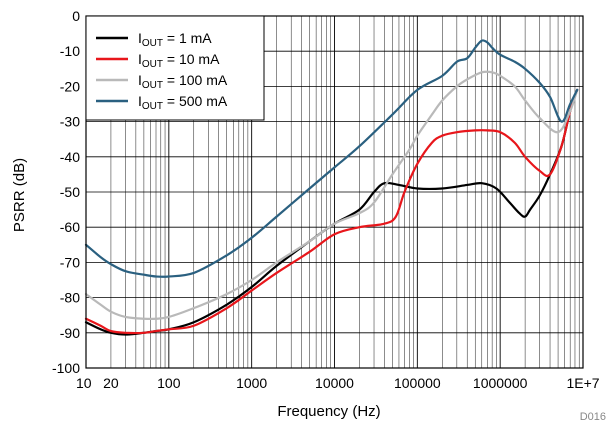 Image resolution: width=611 pixels, height=426 pixels. I want to click on legend-box, so click(175, 68).